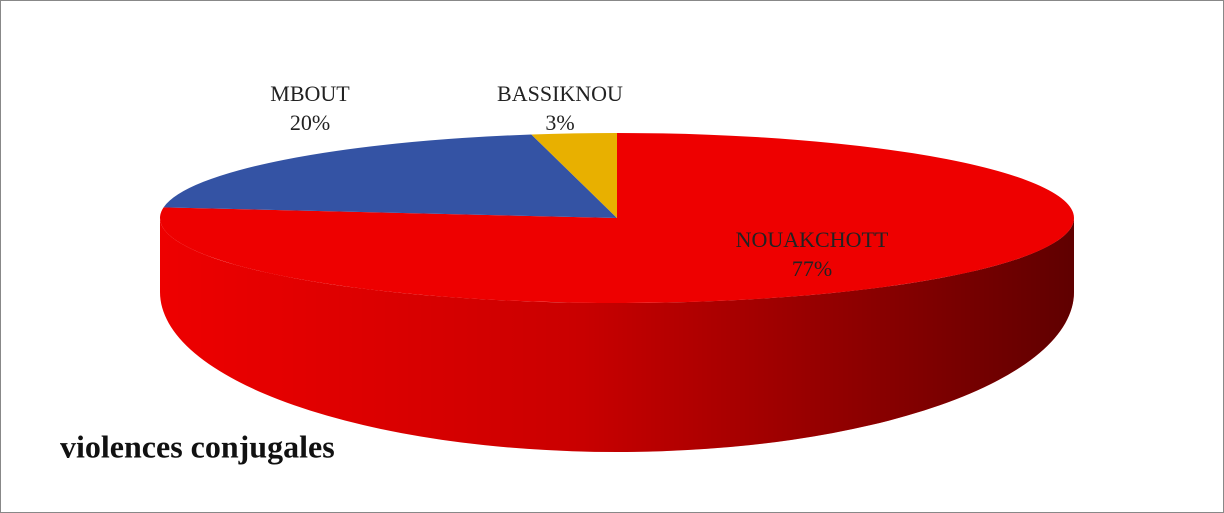  I want to click on chart-title: violences conjugales, so click(197, 446).